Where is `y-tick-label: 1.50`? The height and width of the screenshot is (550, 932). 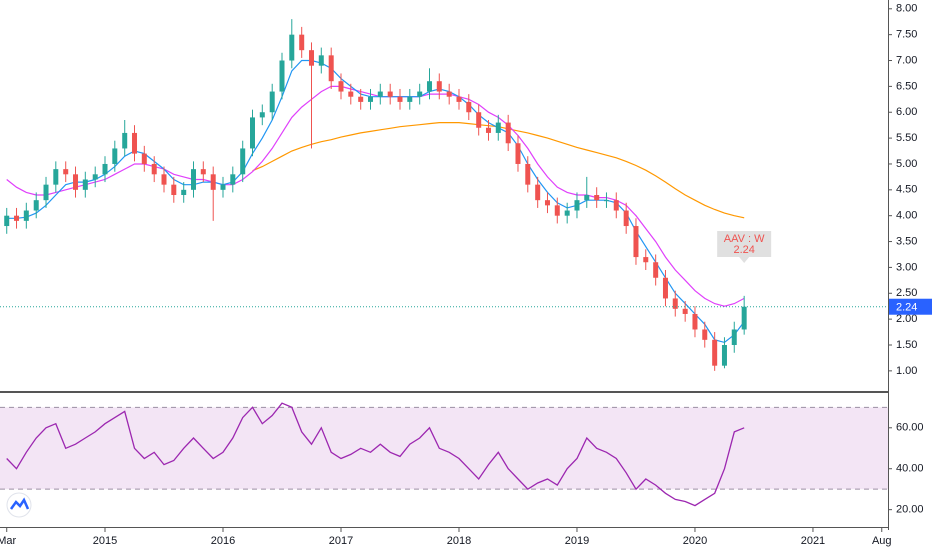
y-tick-label: 1.50 is located at coordinates (906, 345).